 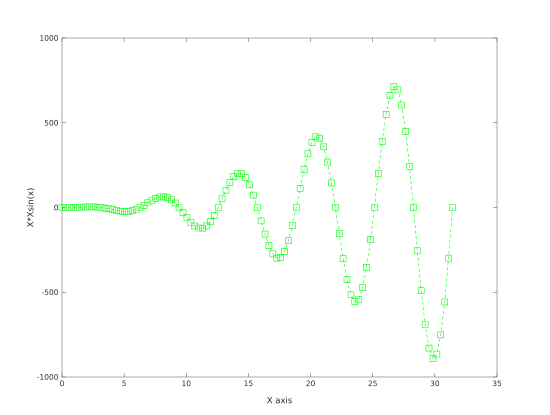 I want to click on x-axis-title: X axis, so click(x=279, y=400).